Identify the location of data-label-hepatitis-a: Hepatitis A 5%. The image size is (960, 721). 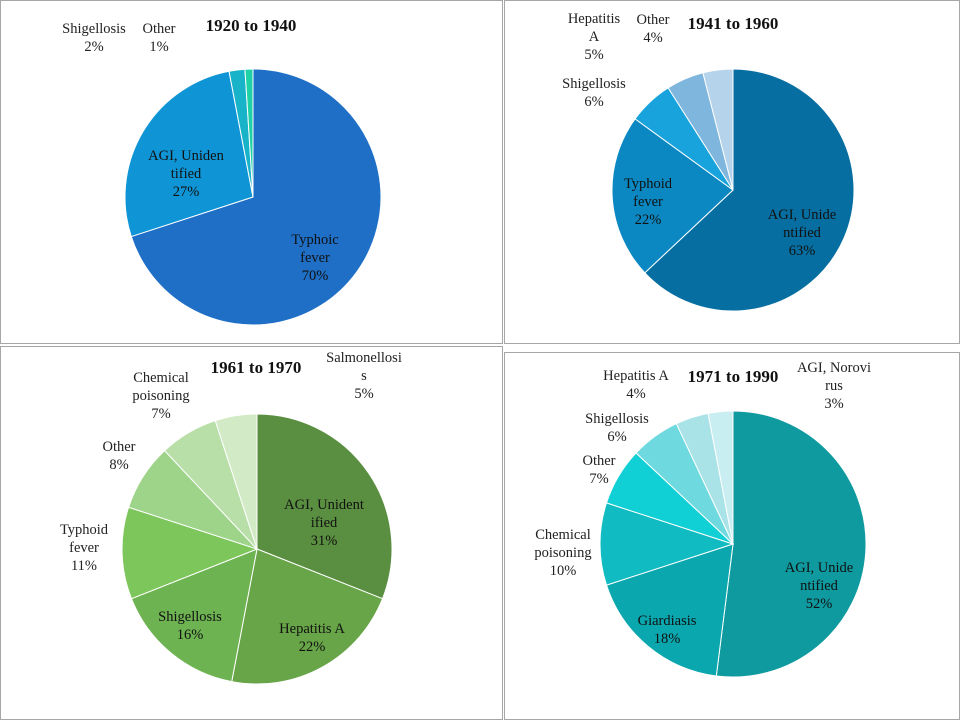
(594, 37).